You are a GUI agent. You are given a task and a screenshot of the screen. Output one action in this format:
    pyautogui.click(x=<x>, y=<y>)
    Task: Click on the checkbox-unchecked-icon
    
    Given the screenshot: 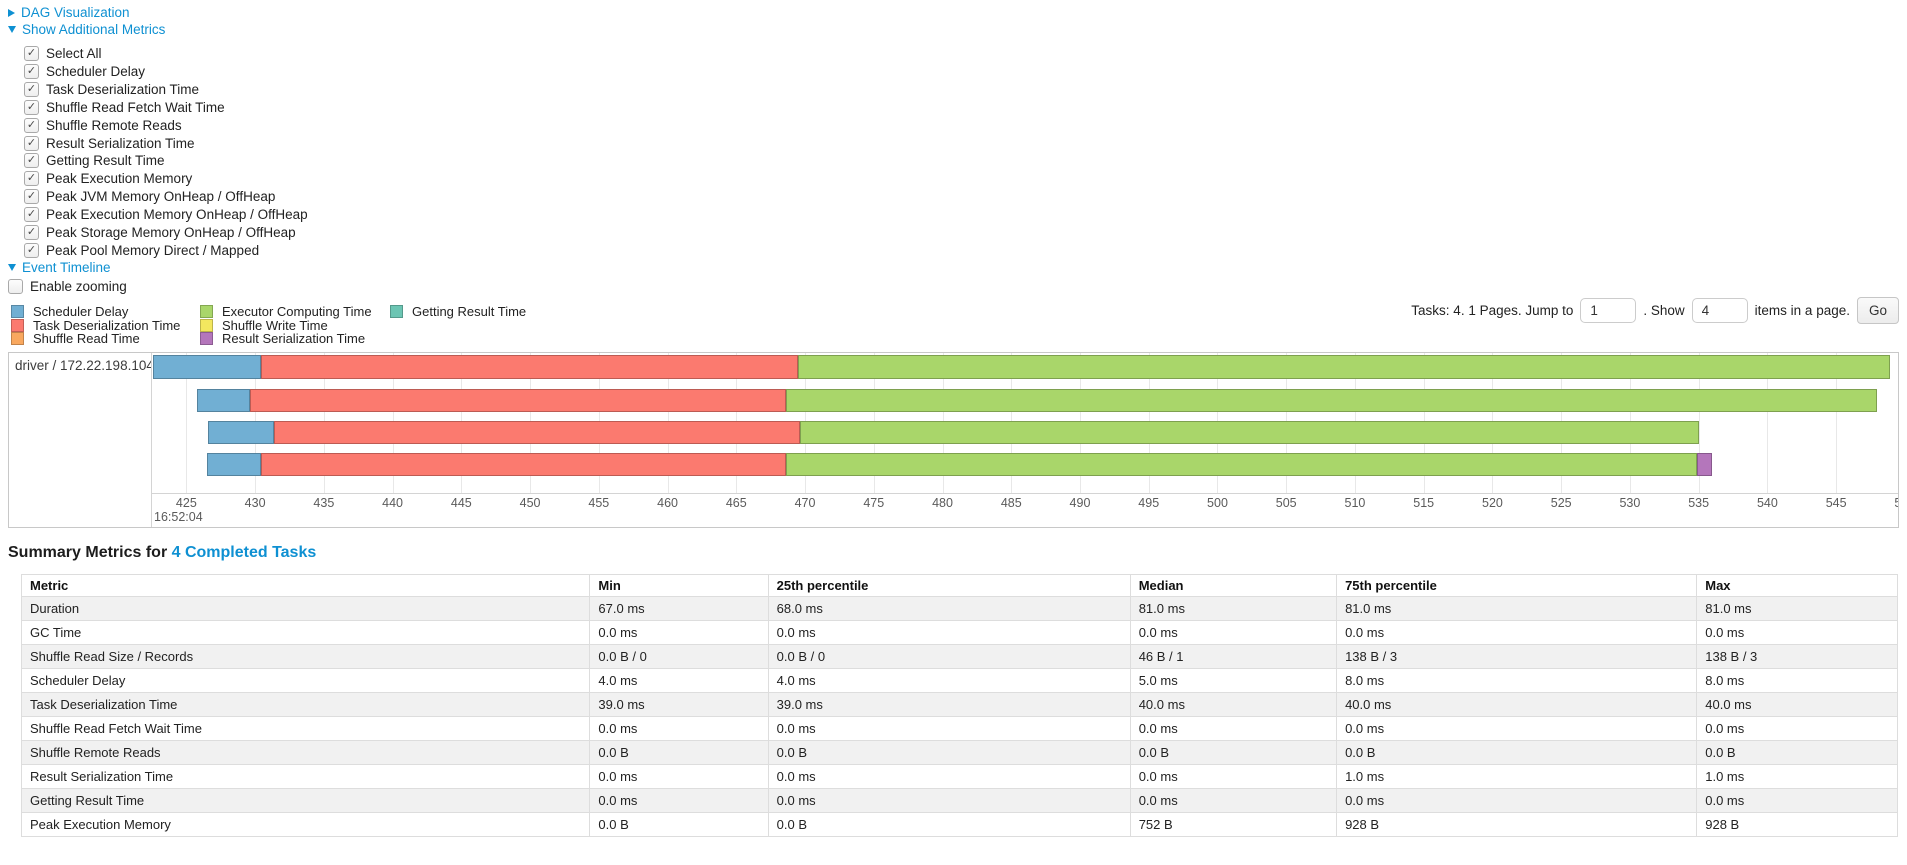 What is the action you would take?
    pyautogui.click(x=15, y=287)
    